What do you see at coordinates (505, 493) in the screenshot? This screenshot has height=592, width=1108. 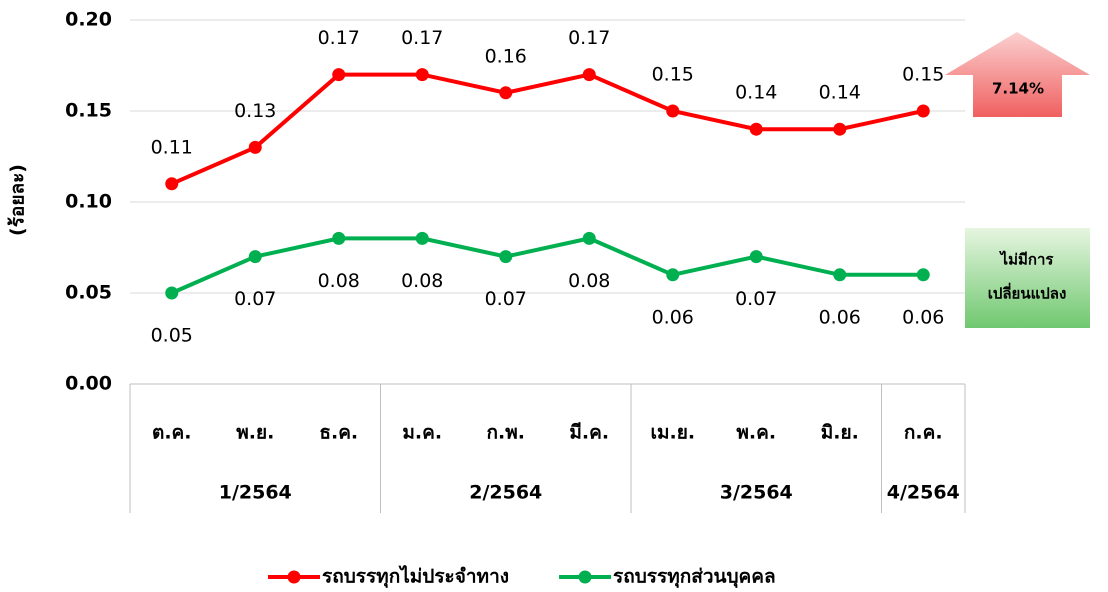 I see `group-label: 2/2564` at bounding box center [505, 493].